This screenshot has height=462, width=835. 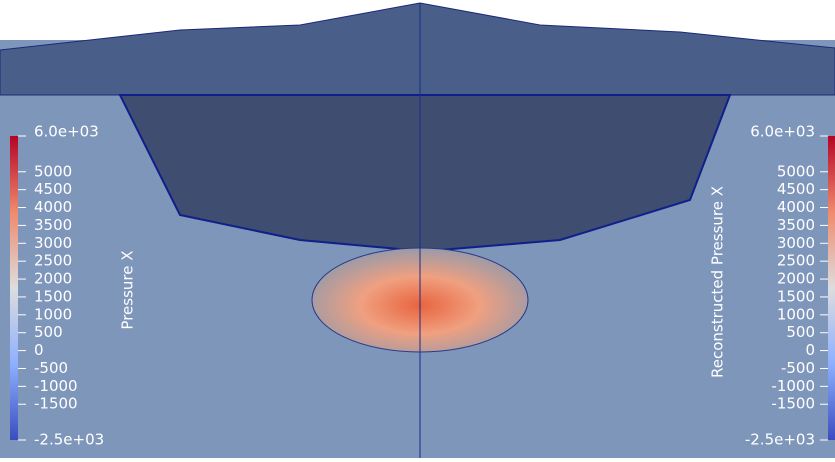 What do you see at coordinates (128, 289) in the screenshot?
I see `colorbar-title: Pressure X` at bounding box center [128, 289].